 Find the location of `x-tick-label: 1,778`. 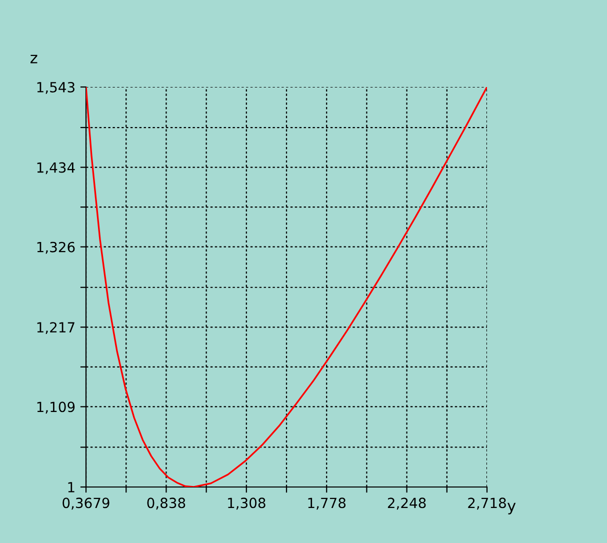

x-tick-label: 1,778 is located at coordinates (327, 504).